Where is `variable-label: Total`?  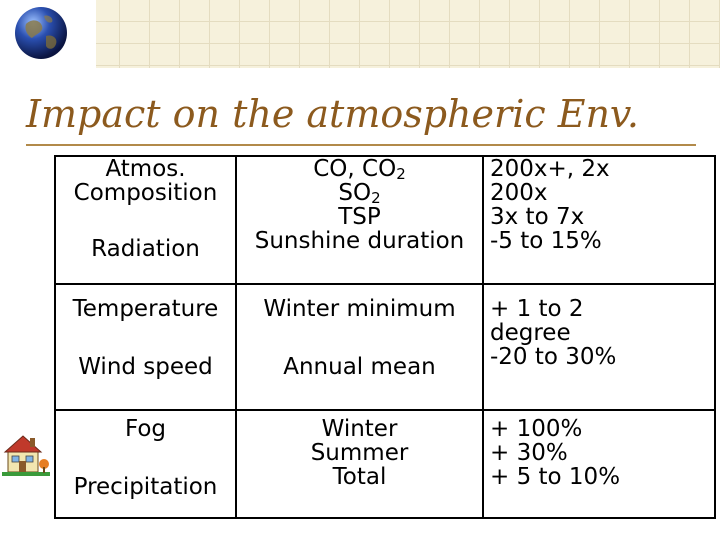
variable-label: Total is located at coordinates (359, 477).